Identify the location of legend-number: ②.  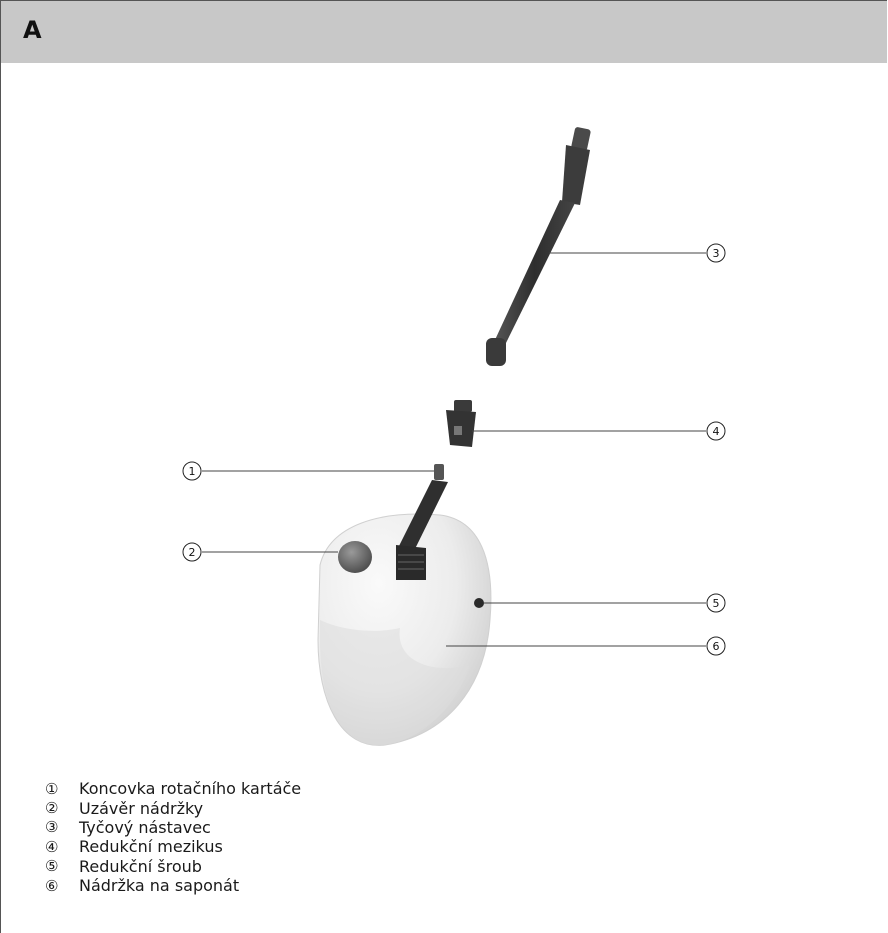
(52, 808).